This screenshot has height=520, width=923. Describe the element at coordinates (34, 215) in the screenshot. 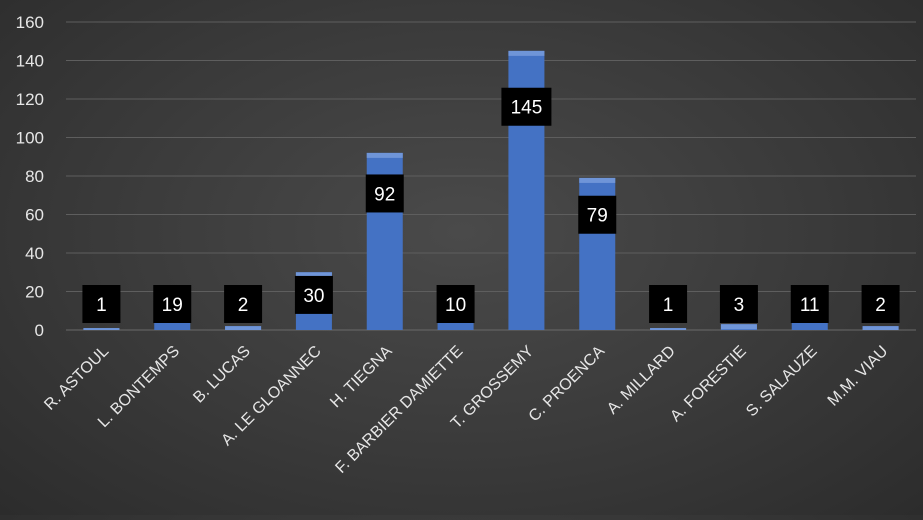

I see `y-tick-label: 60` at that location.